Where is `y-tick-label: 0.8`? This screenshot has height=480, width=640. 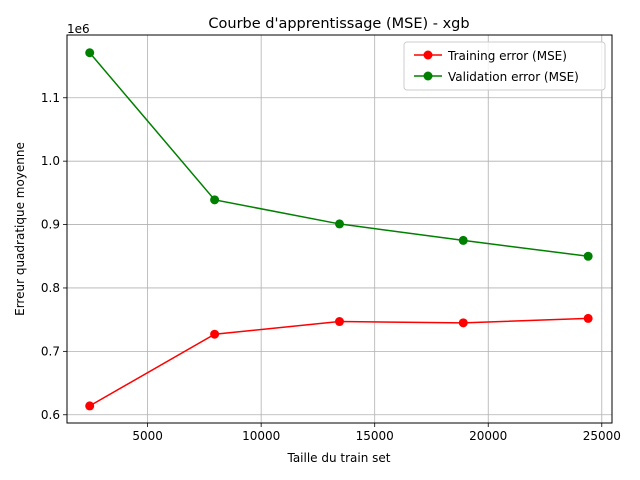
y-tick-label: 0.8 is located at coordinates (50, 288).